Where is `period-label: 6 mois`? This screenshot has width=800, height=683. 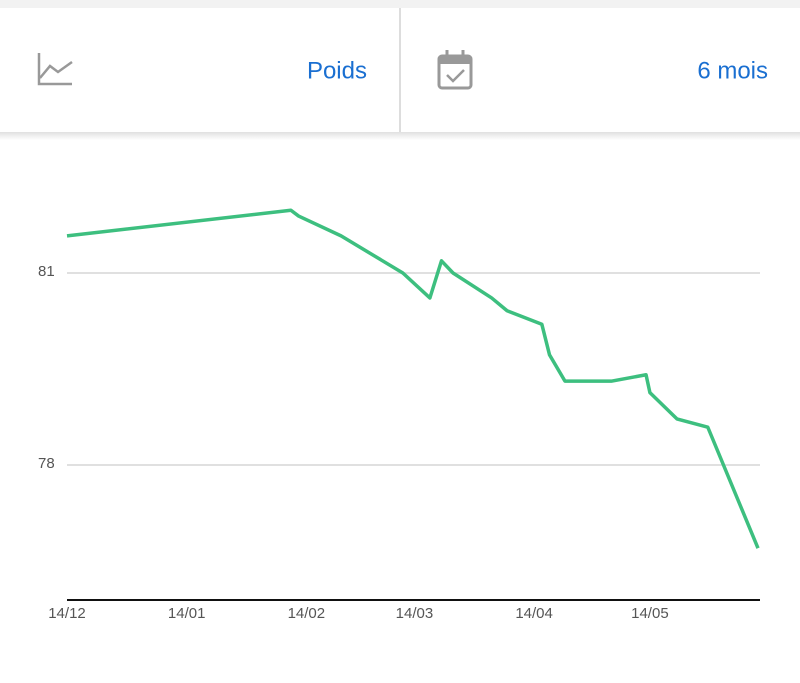
period-label: 6 mois is located at coordinates (732, 70).